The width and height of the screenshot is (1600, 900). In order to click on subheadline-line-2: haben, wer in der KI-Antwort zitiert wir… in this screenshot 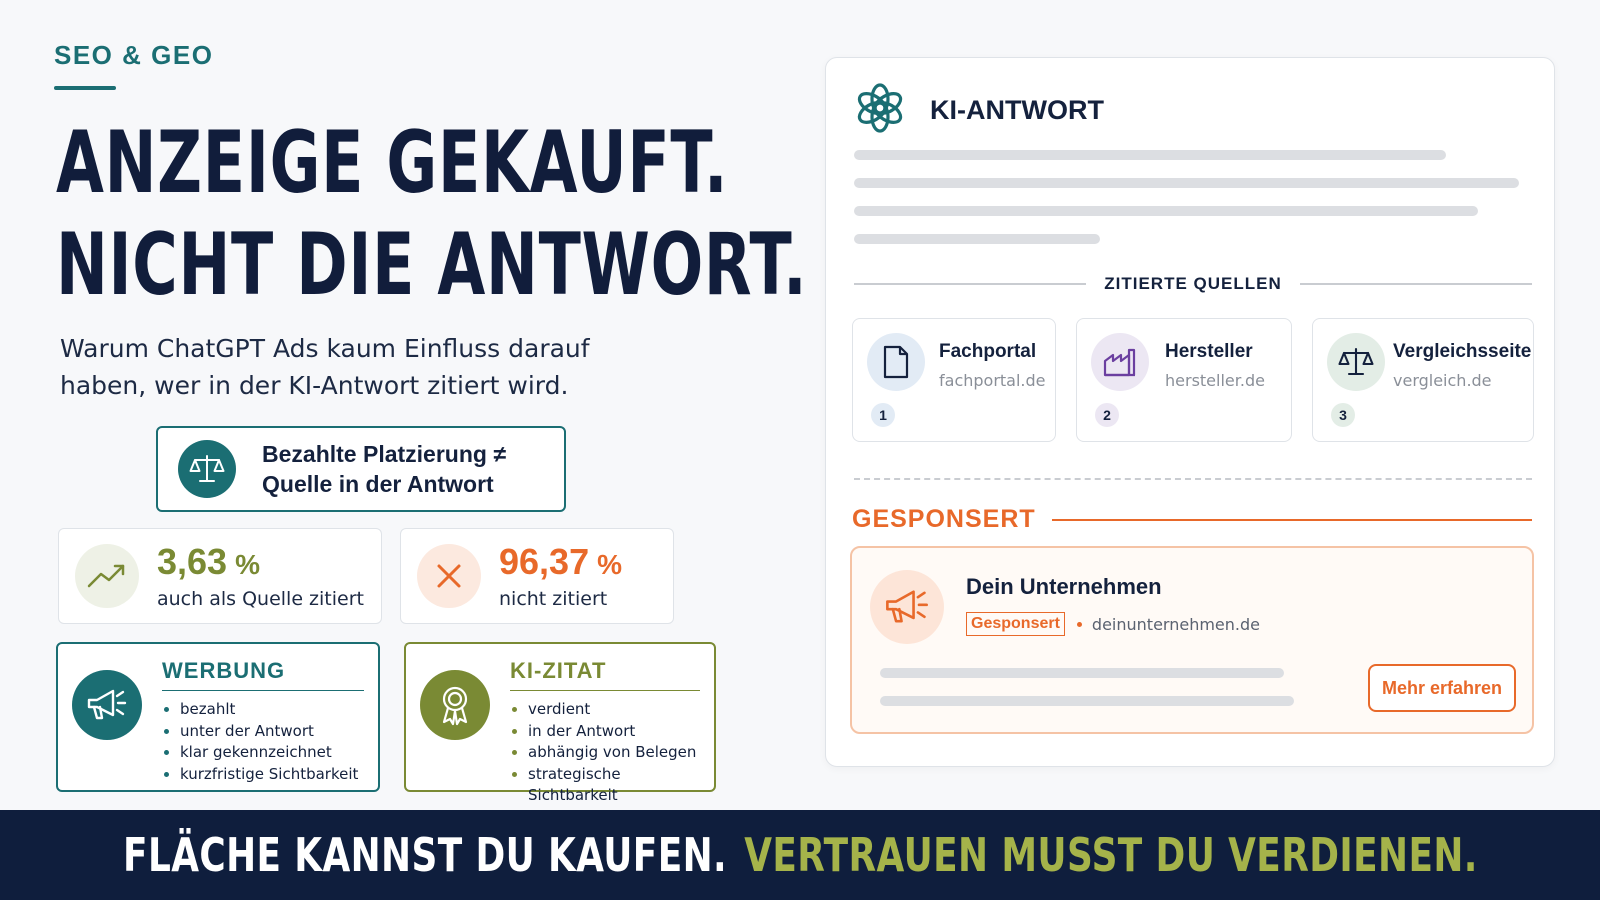, I will do `click(314, 385)`.